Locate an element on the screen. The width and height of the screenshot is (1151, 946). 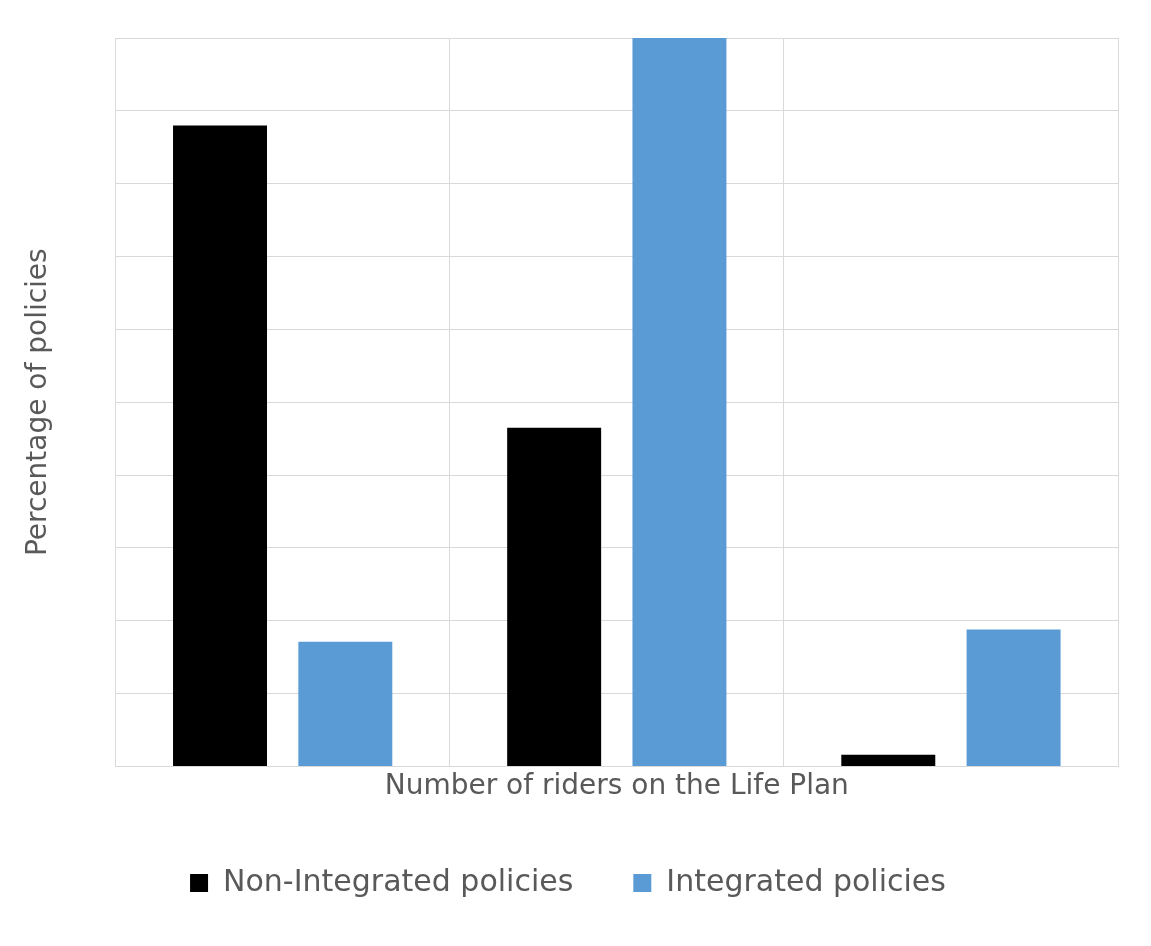
legend-label: Non-Integrated policies is located at coordinates (398, 880).